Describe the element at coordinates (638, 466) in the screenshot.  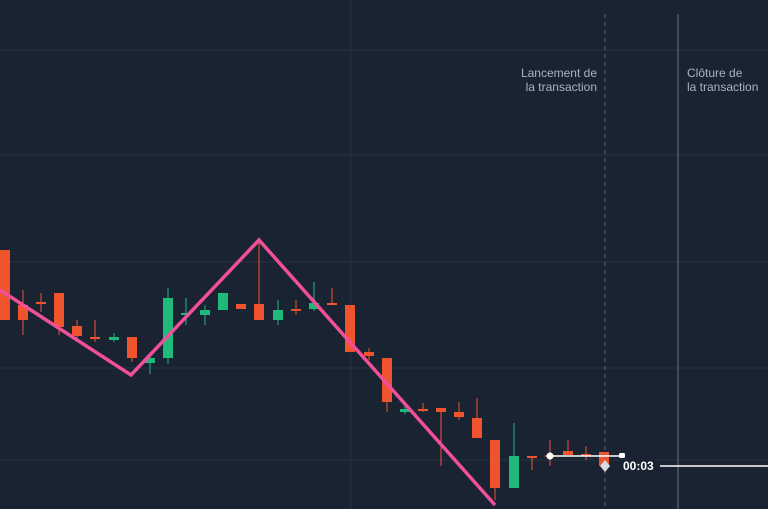
I see `countdown-timer: 00:03` at that location.